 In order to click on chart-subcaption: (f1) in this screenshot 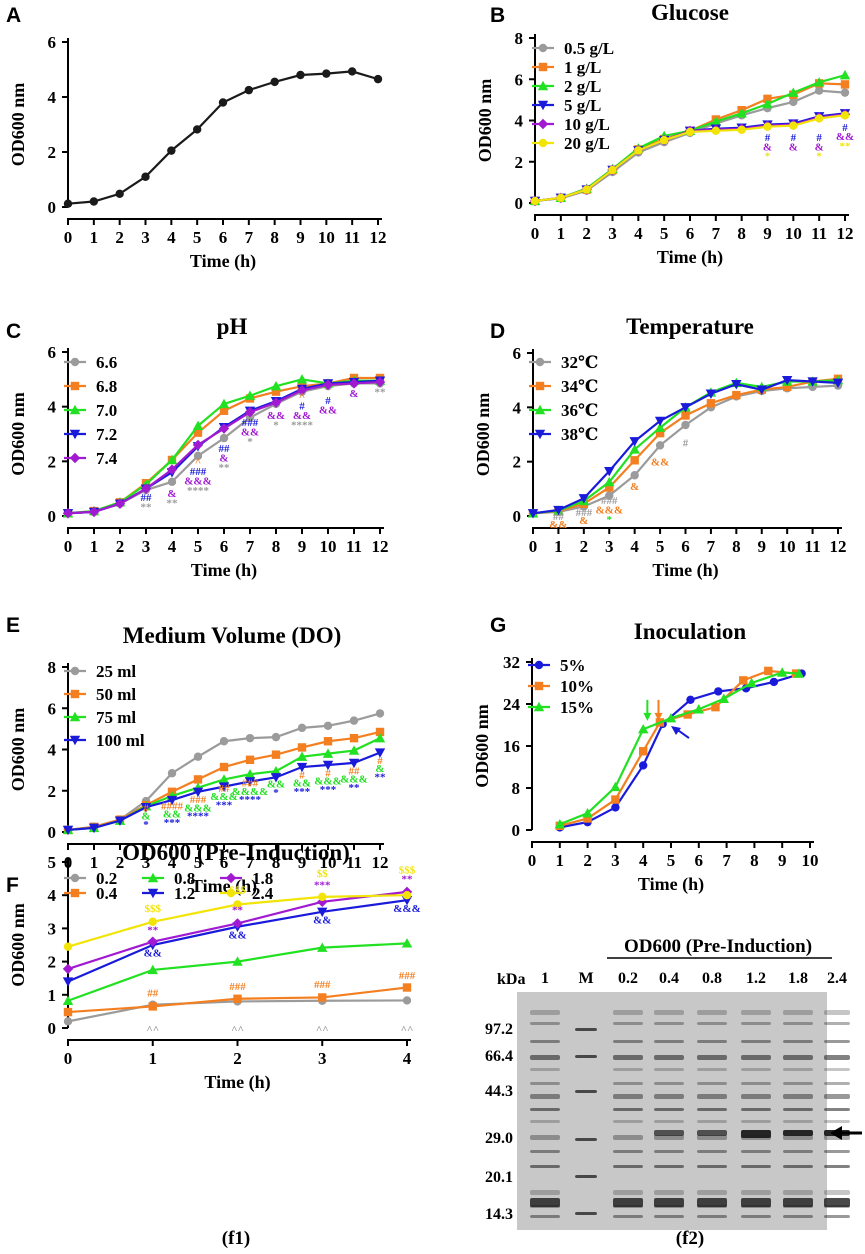, I will do `click(236, 1238)`.